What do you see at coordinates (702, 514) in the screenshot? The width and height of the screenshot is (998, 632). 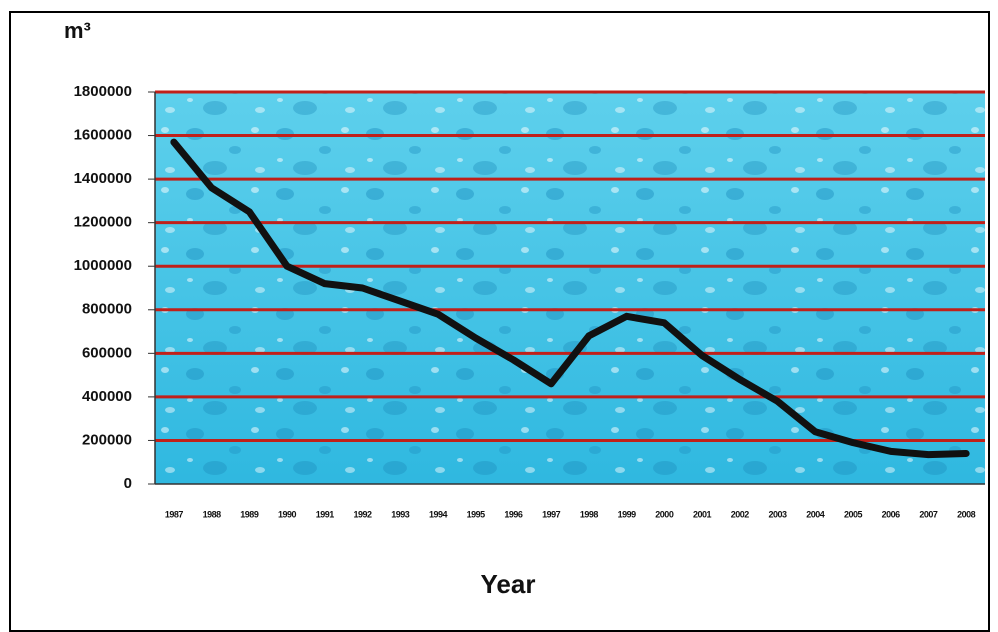 I see `x-tick-label: 2001` at bounding box center [702, 514].